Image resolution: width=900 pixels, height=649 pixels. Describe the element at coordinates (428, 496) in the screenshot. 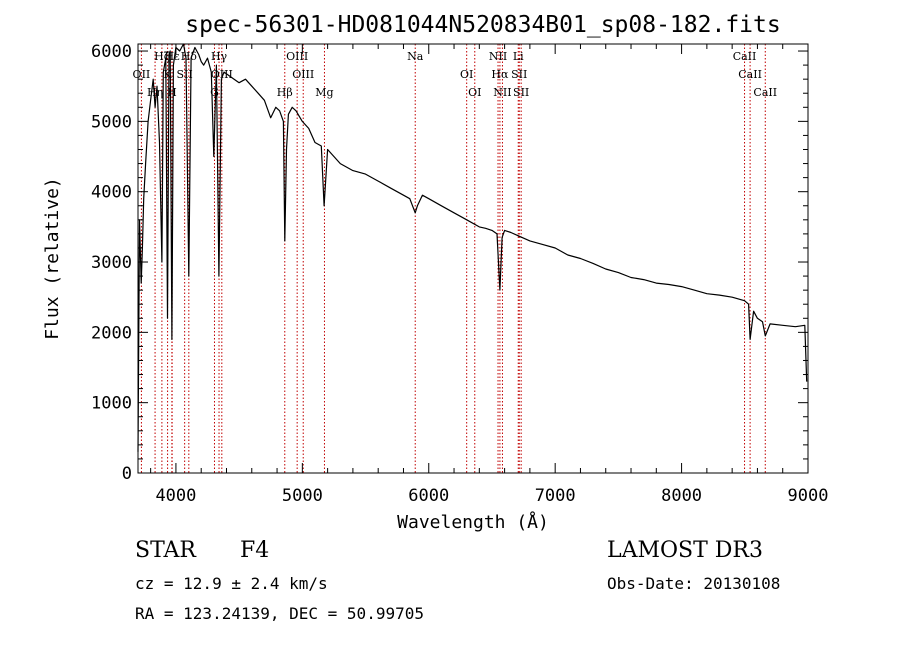

I see `x-tick-label-6000: 6000` at that location.